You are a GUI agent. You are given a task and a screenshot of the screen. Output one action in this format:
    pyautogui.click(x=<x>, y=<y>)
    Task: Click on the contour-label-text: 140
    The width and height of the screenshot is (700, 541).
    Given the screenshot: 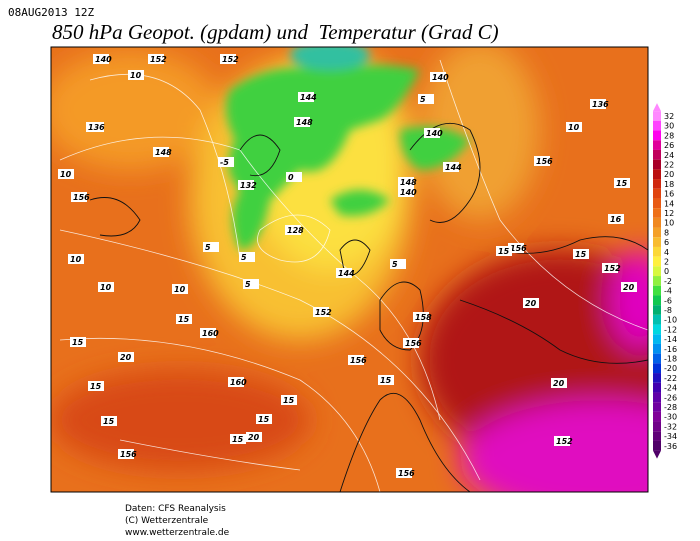 What is the action you would take?
    pyautogui.click(x=103, y=59)
    